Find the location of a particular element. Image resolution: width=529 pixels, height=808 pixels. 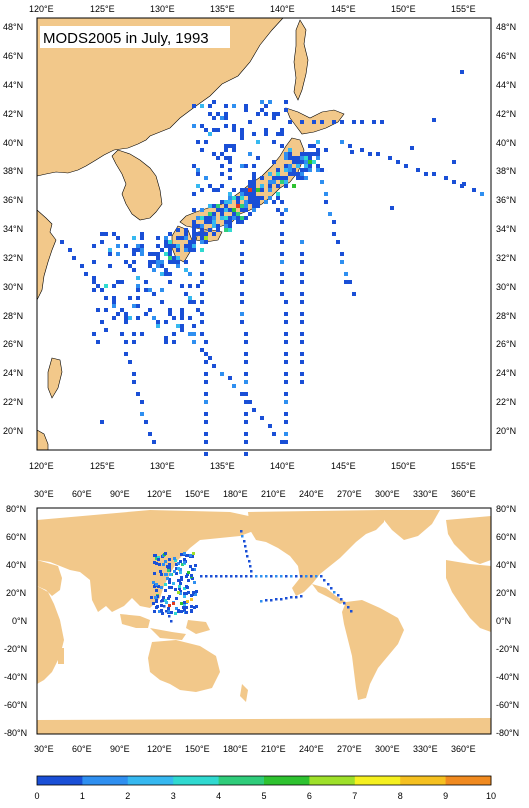

colorbar-label: 7 is located at coordinates (354, 796).